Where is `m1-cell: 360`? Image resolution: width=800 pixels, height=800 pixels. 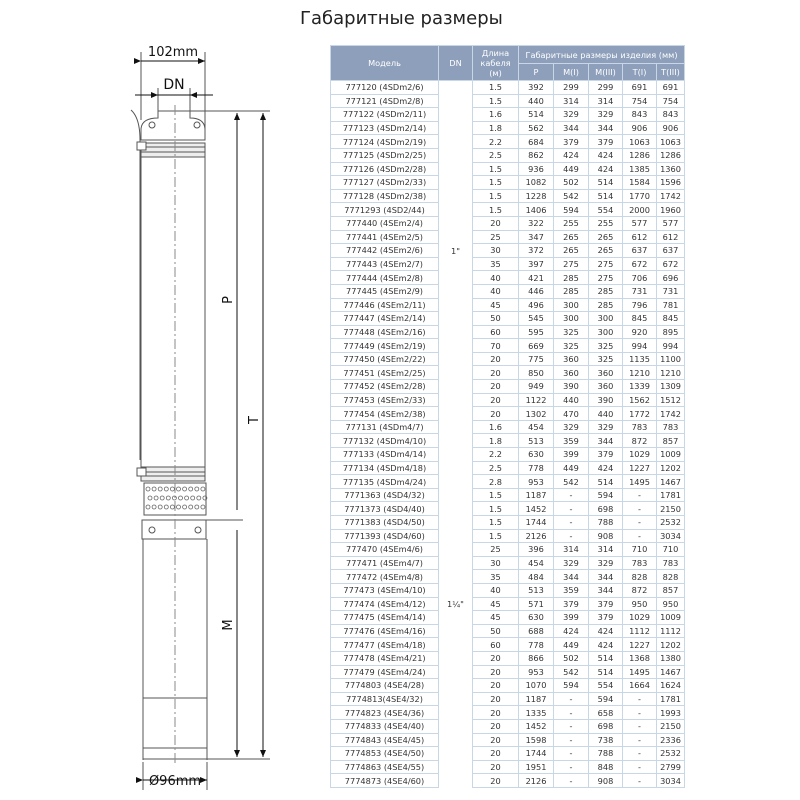 m1-cell: 360 is located at coordinates (571, 359).